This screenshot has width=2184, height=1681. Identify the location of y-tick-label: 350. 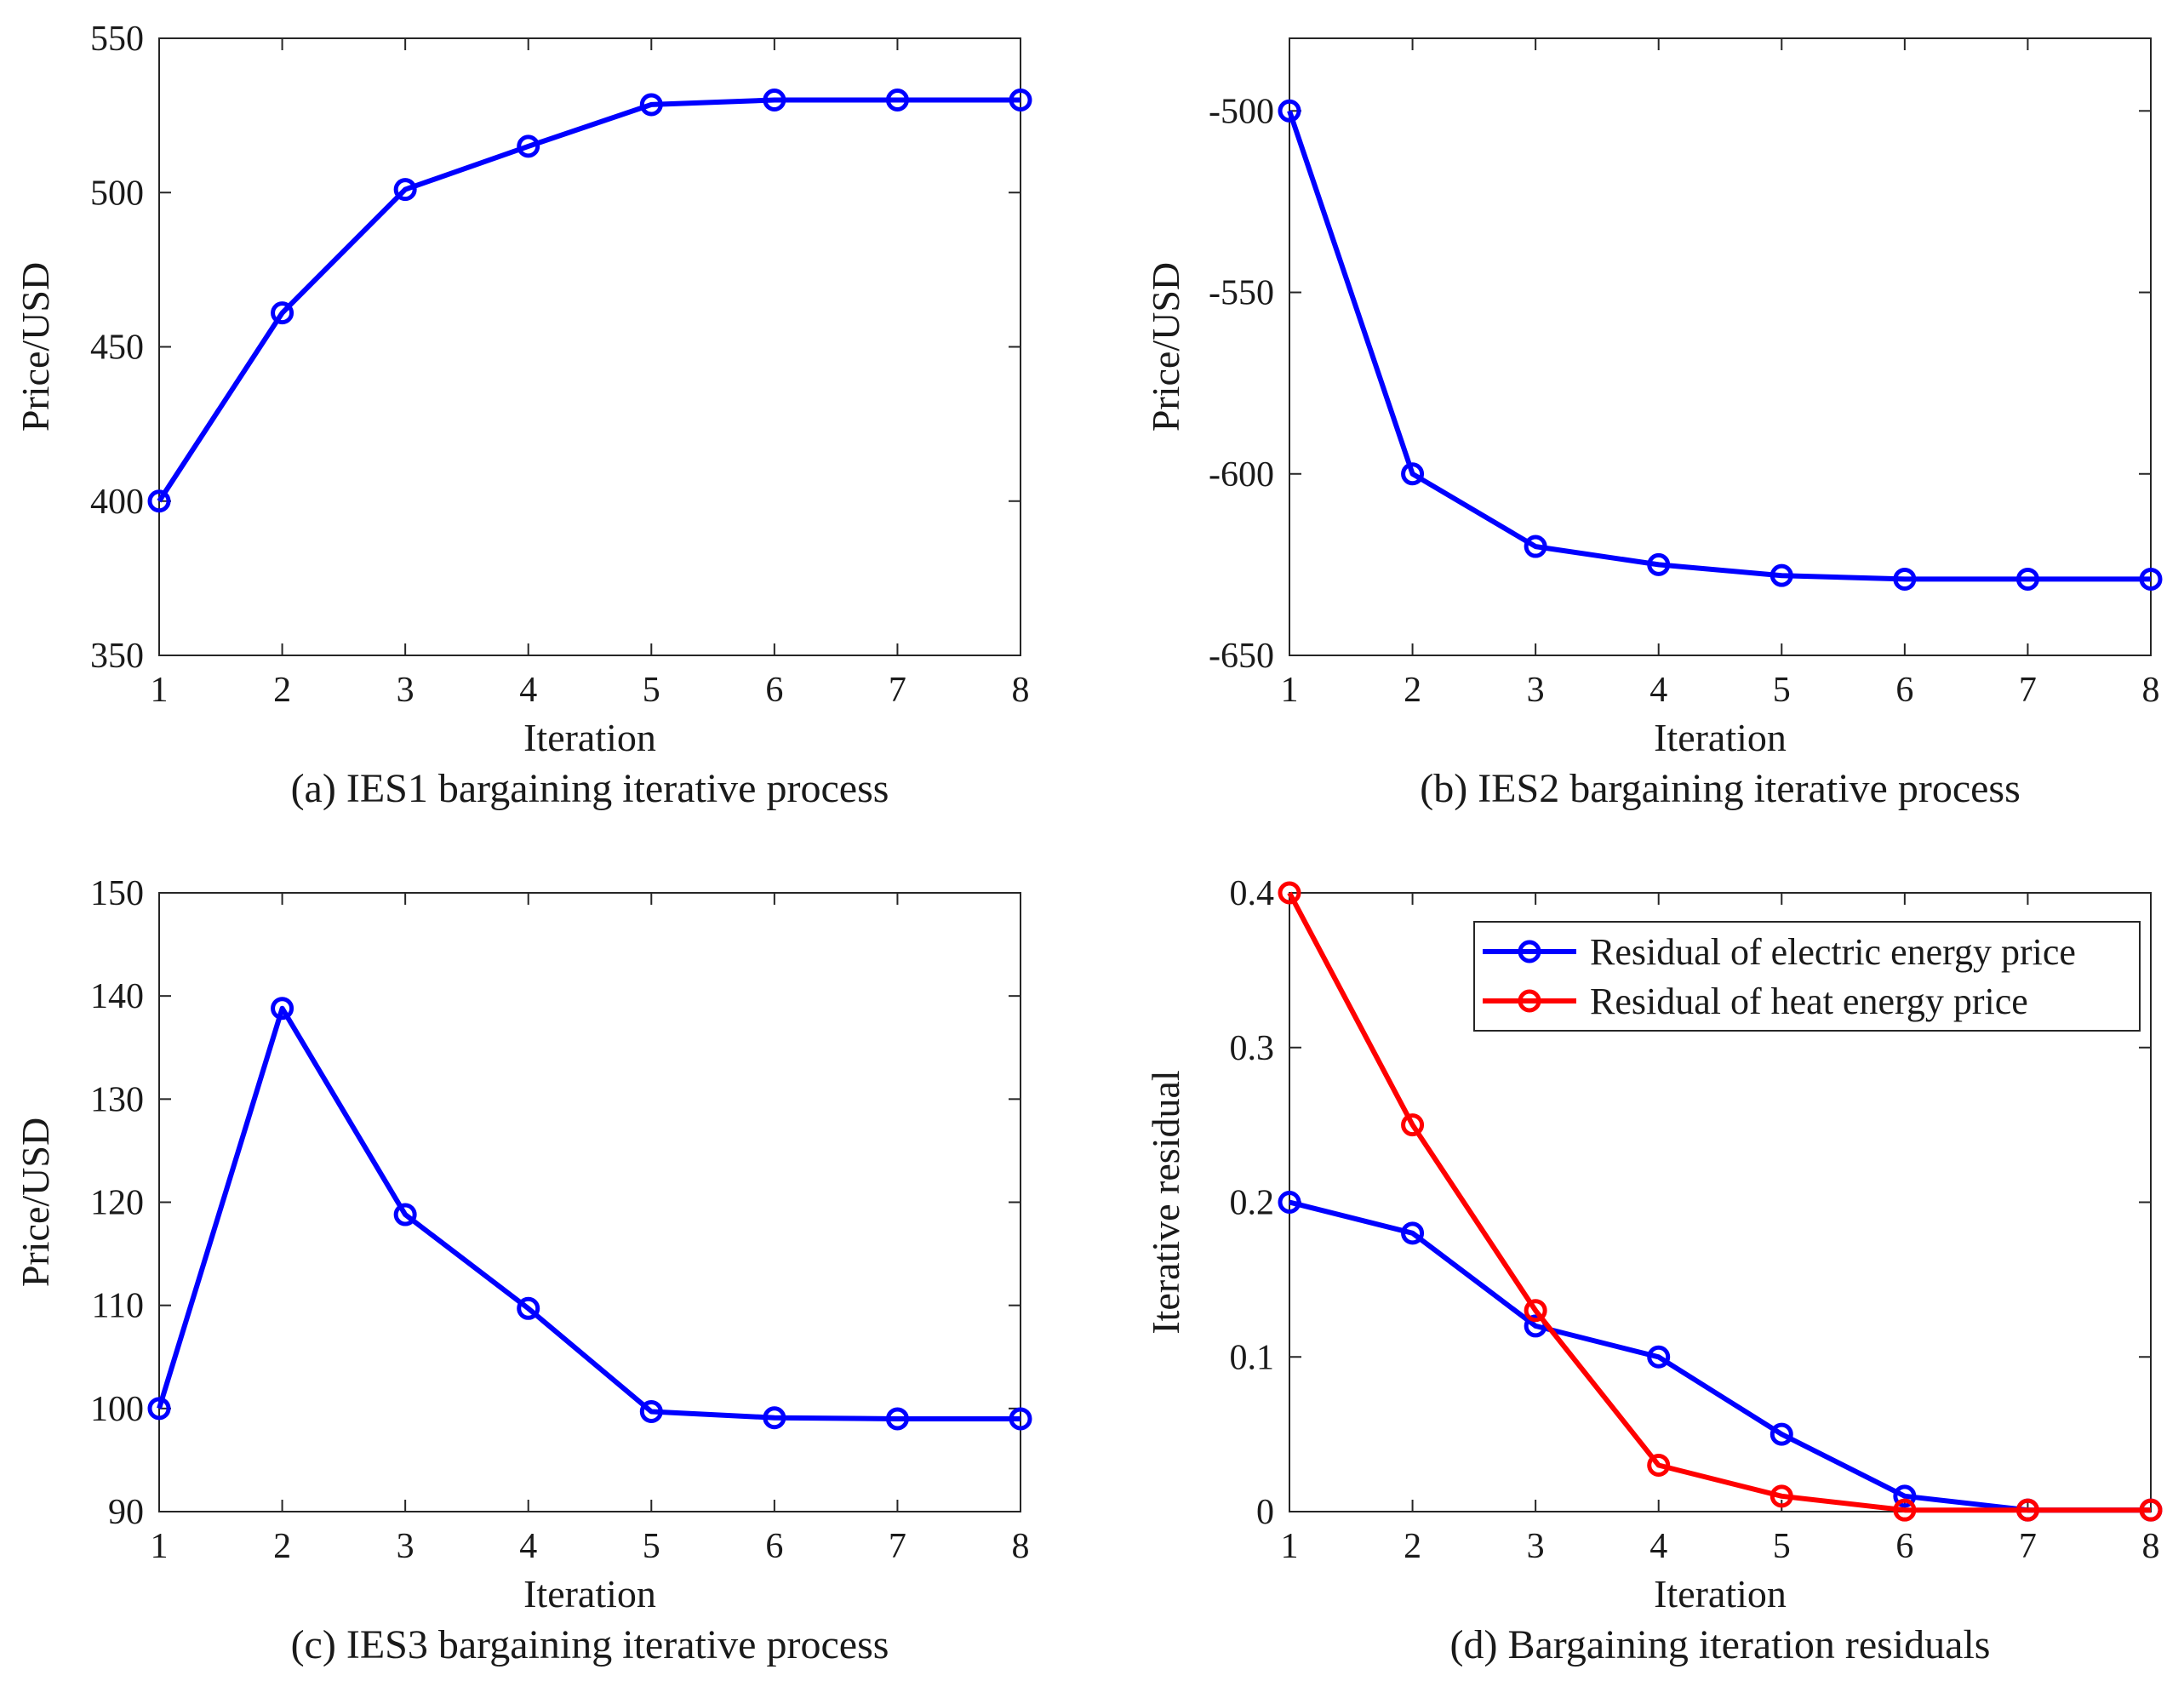
(117, 657).